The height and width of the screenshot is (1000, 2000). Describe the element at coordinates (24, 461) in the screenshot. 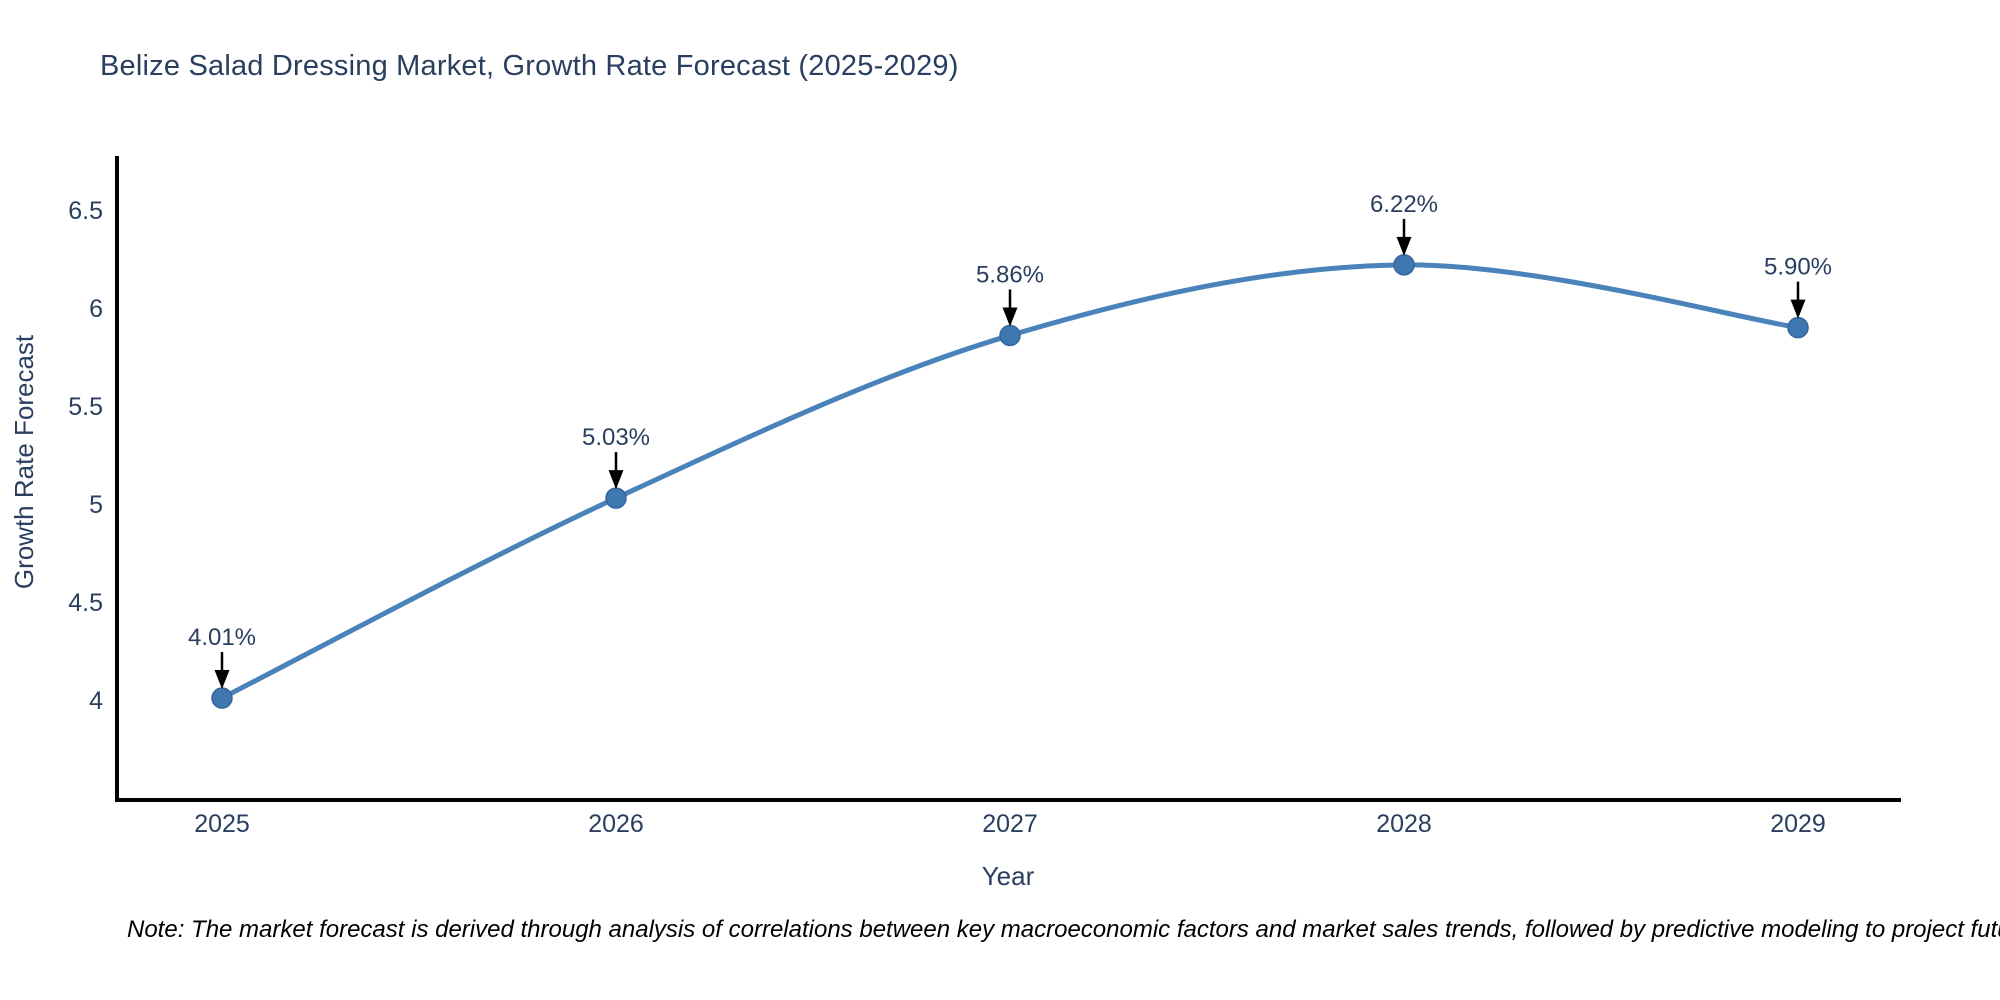

I see `y-axis-title: Growth Rate Forecast` at that location.